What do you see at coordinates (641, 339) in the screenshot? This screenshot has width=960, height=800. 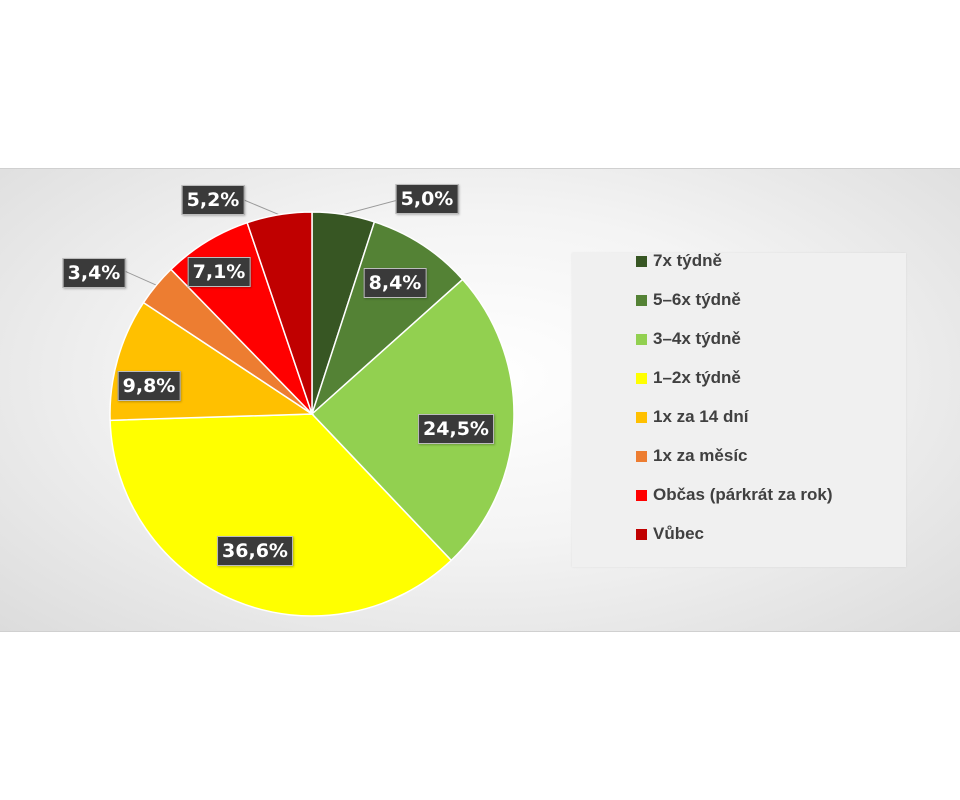 I see `legend-swatch-3-4x-tydne` at bounding box center [641, 339].